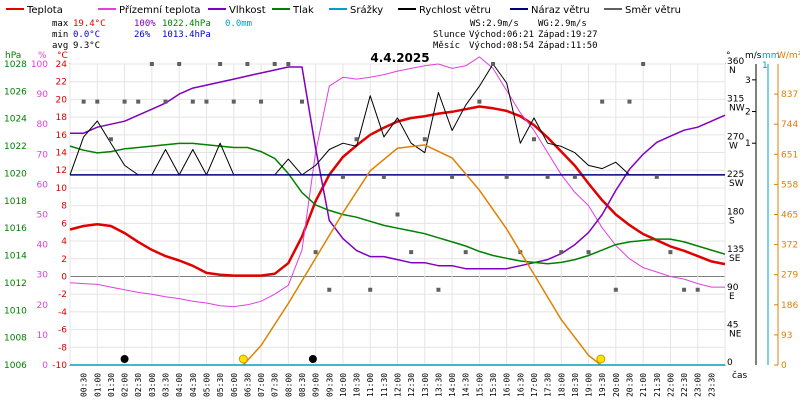 The width and height of the screenshot is (800, 400). Describe the element at coordinates (643, 385) in the screenshot. I see `x-tick-label: 21:00` at that location.